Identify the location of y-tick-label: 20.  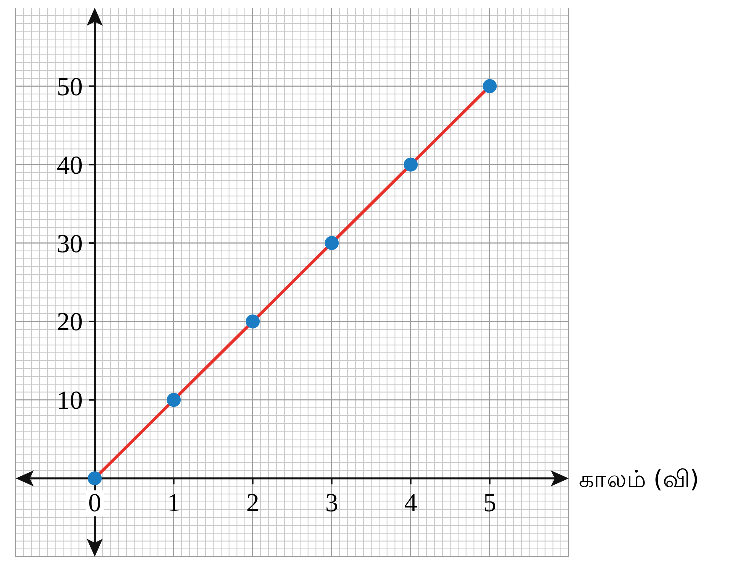
(70, 322).